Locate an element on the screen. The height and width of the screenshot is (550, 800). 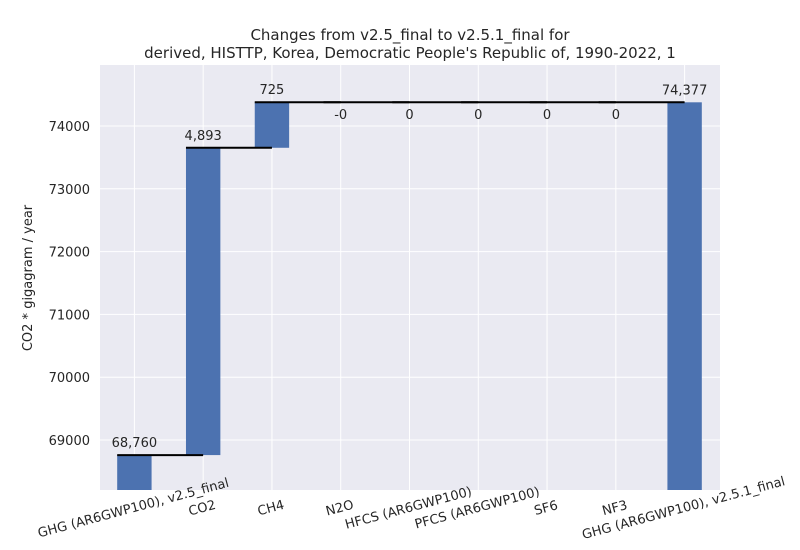
value-label: 74,377 is located at coordinates (685, 90).